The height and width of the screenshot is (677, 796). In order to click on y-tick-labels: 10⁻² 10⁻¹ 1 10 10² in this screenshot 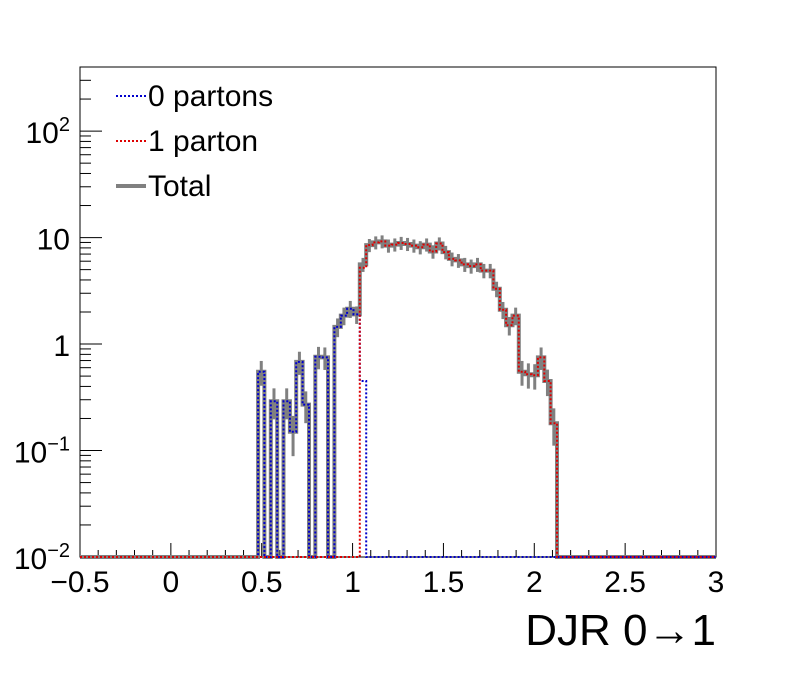, I will do `click(42, 345)`.